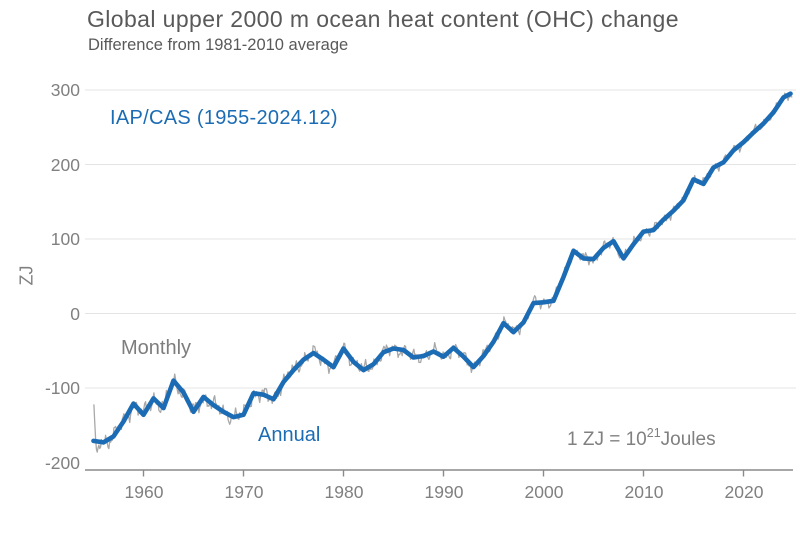 The width and height of the screenshot is (800, 535). Describe the element at coordinates (289, 435) in the screenshot. I see `series-label-annual: Annual` at that location.